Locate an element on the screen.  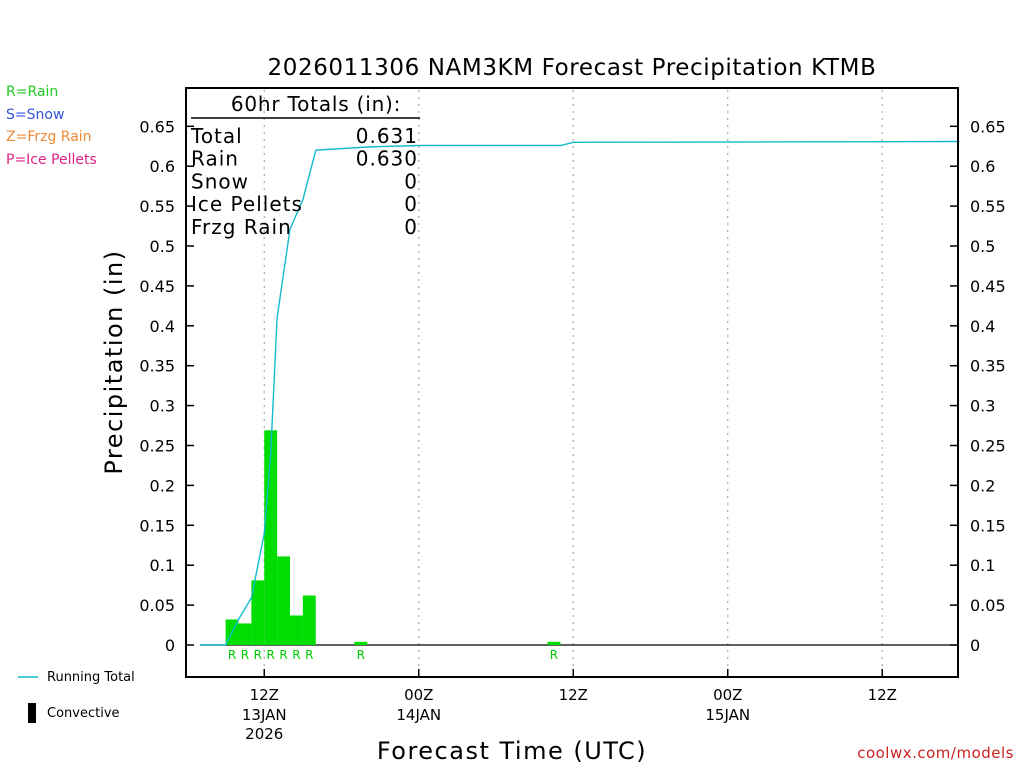
totals-heading: 60hr Totals (in): is located at coordinates (316, 104).